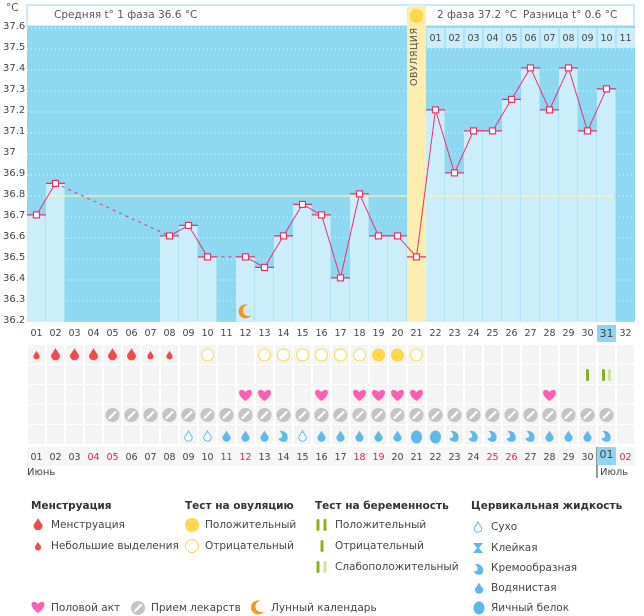 The image size is (644, 616). Describe the element at coordinates (435, 457) in the screenshot. I see `calendar-date-label: 22` at that location.